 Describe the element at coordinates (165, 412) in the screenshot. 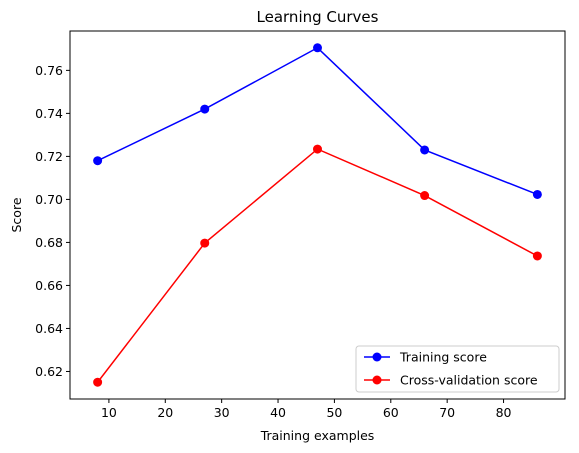

I see `x-tick-label: 20` at that location.